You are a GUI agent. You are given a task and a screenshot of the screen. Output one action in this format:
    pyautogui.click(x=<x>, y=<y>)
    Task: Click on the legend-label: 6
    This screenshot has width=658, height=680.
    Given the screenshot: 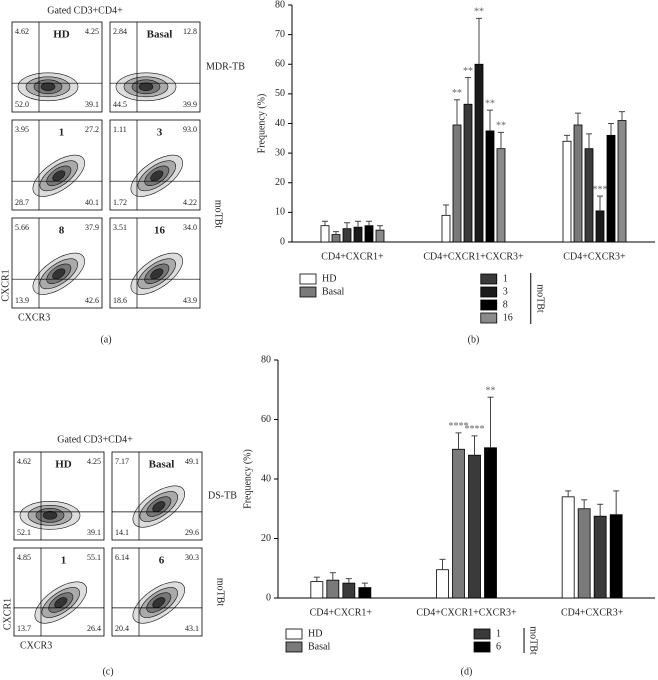 What is the action you would take?
    pyautogui.click(x=498, y=646)
    